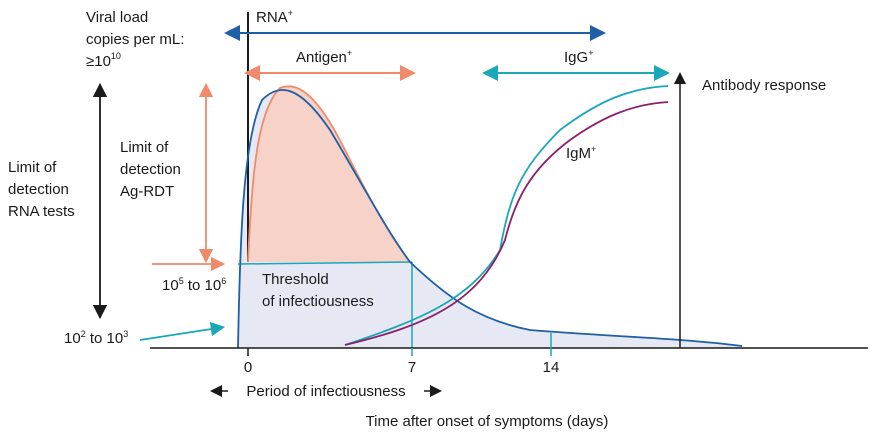  Describe the element at coordinates (147, 191) in the screenshot. I see `agrdt-label-line3: Ag-RDT` at that location.